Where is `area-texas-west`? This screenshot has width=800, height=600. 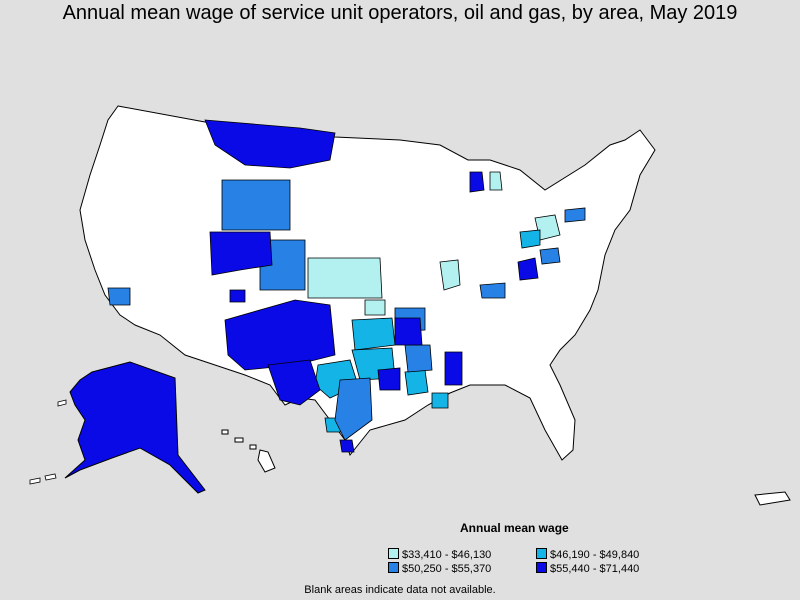 area-texas-west is located at coordinates (294, 382).